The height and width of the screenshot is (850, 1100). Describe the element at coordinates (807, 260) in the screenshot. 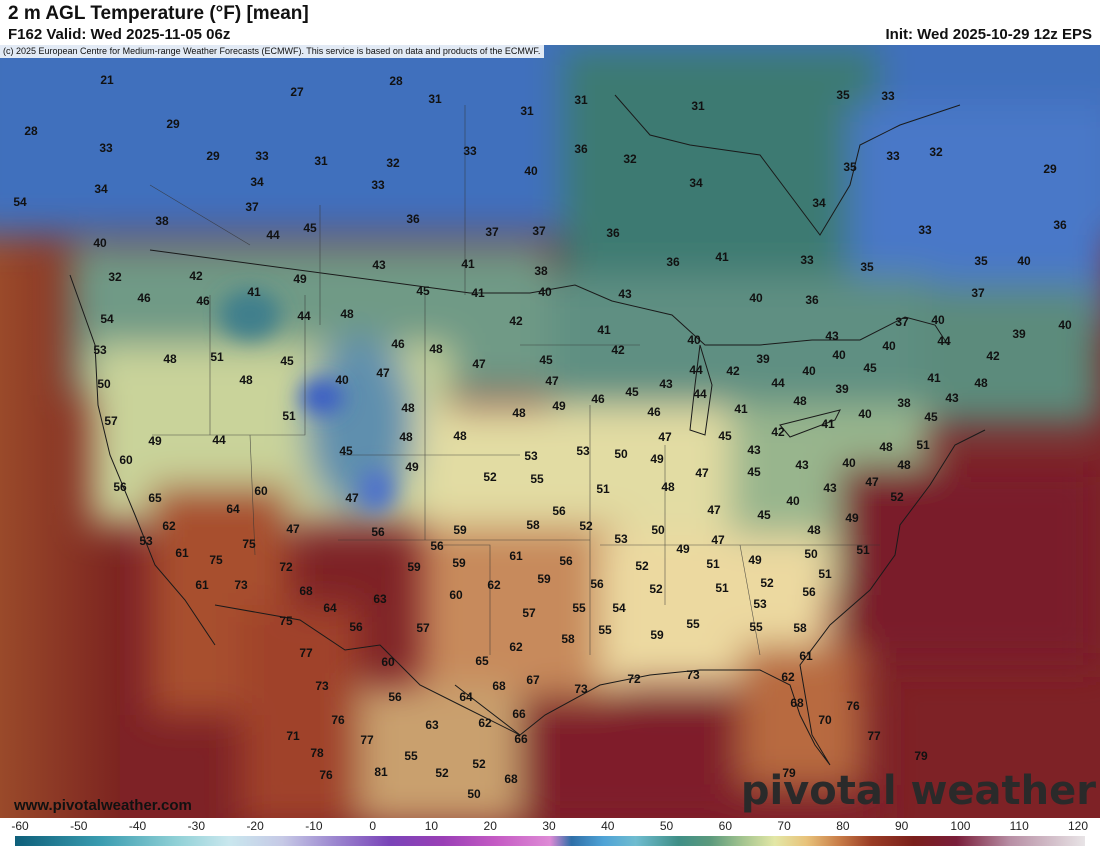

I see `temperature-value: 33` at that location.